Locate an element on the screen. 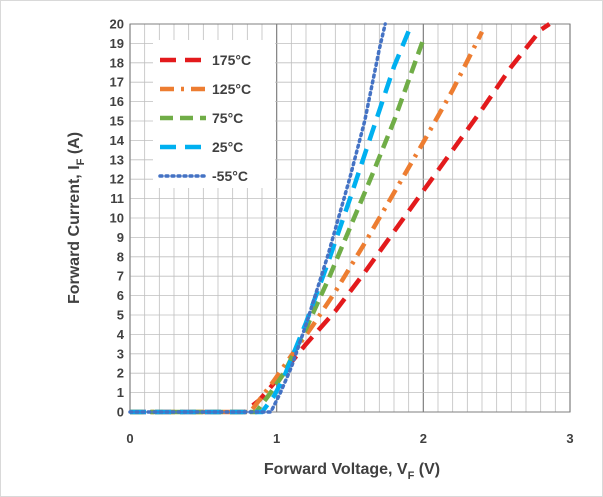 Image resolution: width=603 pixels, height=497 pixels. y-axis-title: Forward Current, IF (A) is located at coordinates (76, 218).